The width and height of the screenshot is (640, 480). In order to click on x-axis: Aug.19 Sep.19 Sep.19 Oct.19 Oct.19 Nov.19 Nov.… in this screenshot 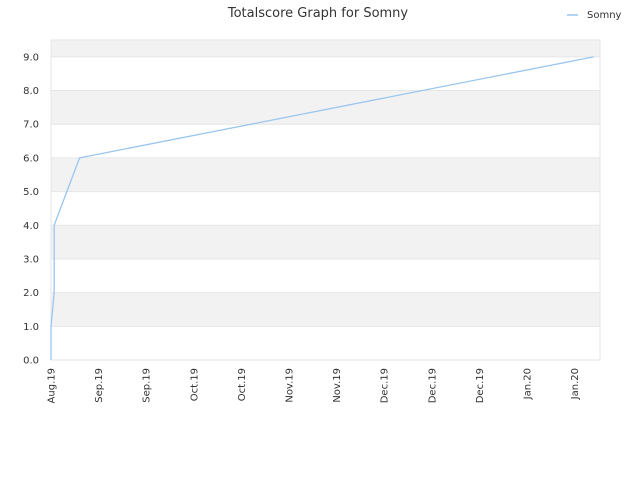, I will do `click(314, 385)`.